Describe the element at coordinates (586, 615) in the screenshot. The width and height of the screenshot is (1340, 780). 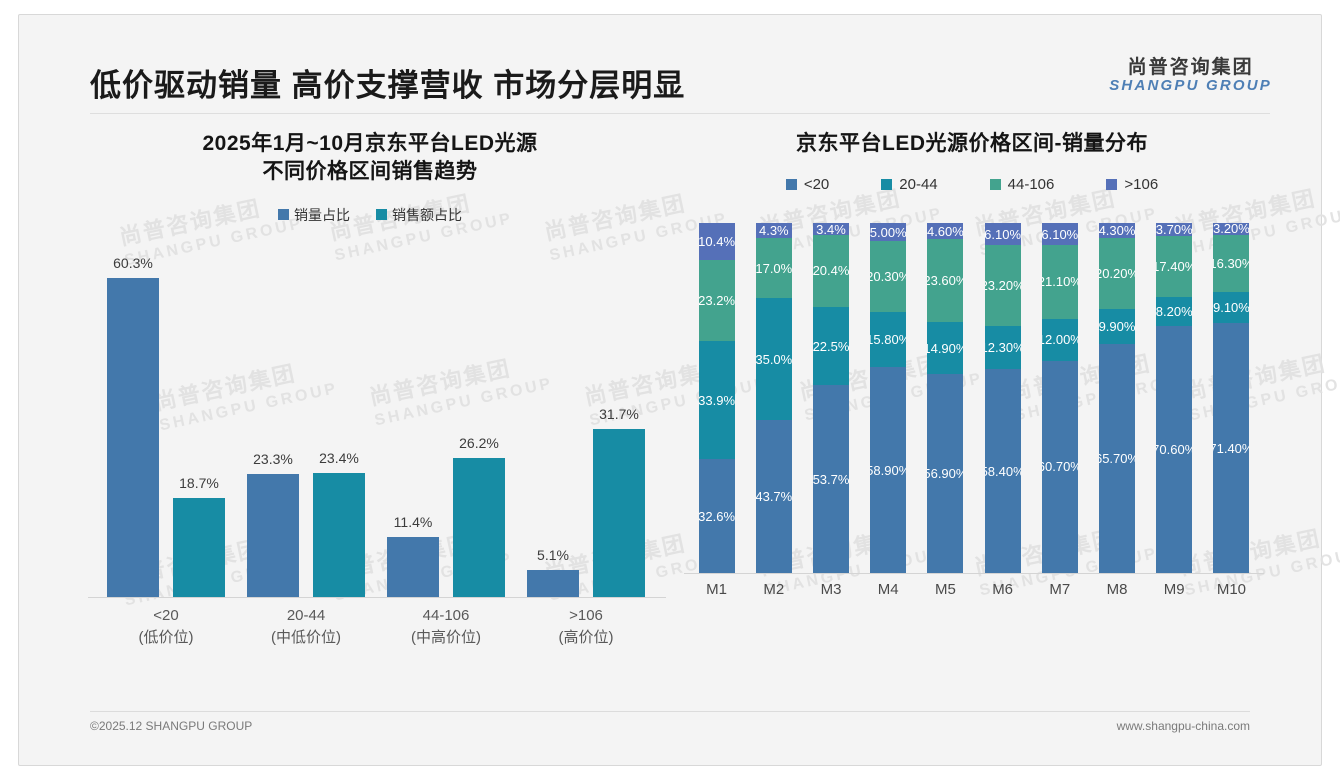
I see `x-tick-range: >106` at that location.